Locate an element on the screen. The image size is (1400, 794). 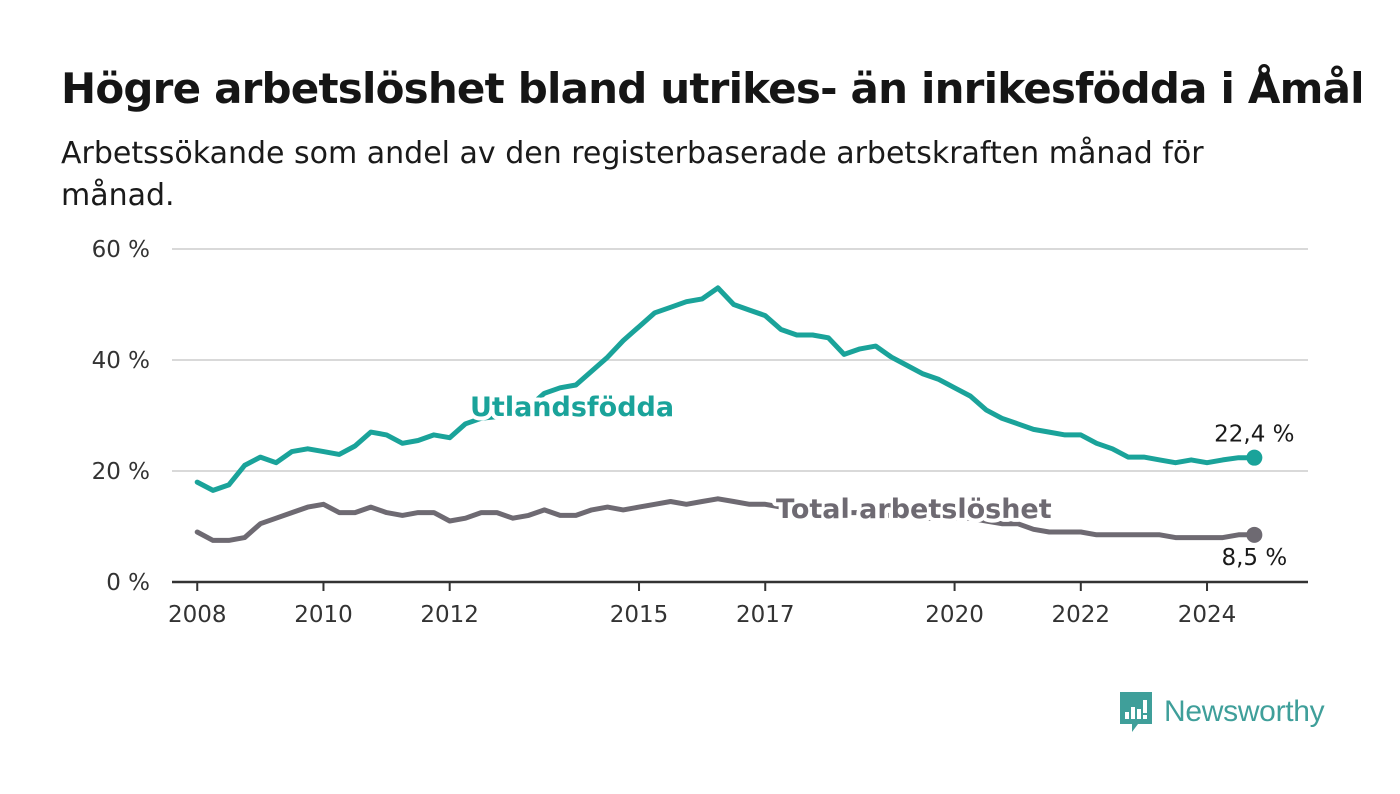
series-end-value-label: 22,4 % is located at coordinates (1254, 435).